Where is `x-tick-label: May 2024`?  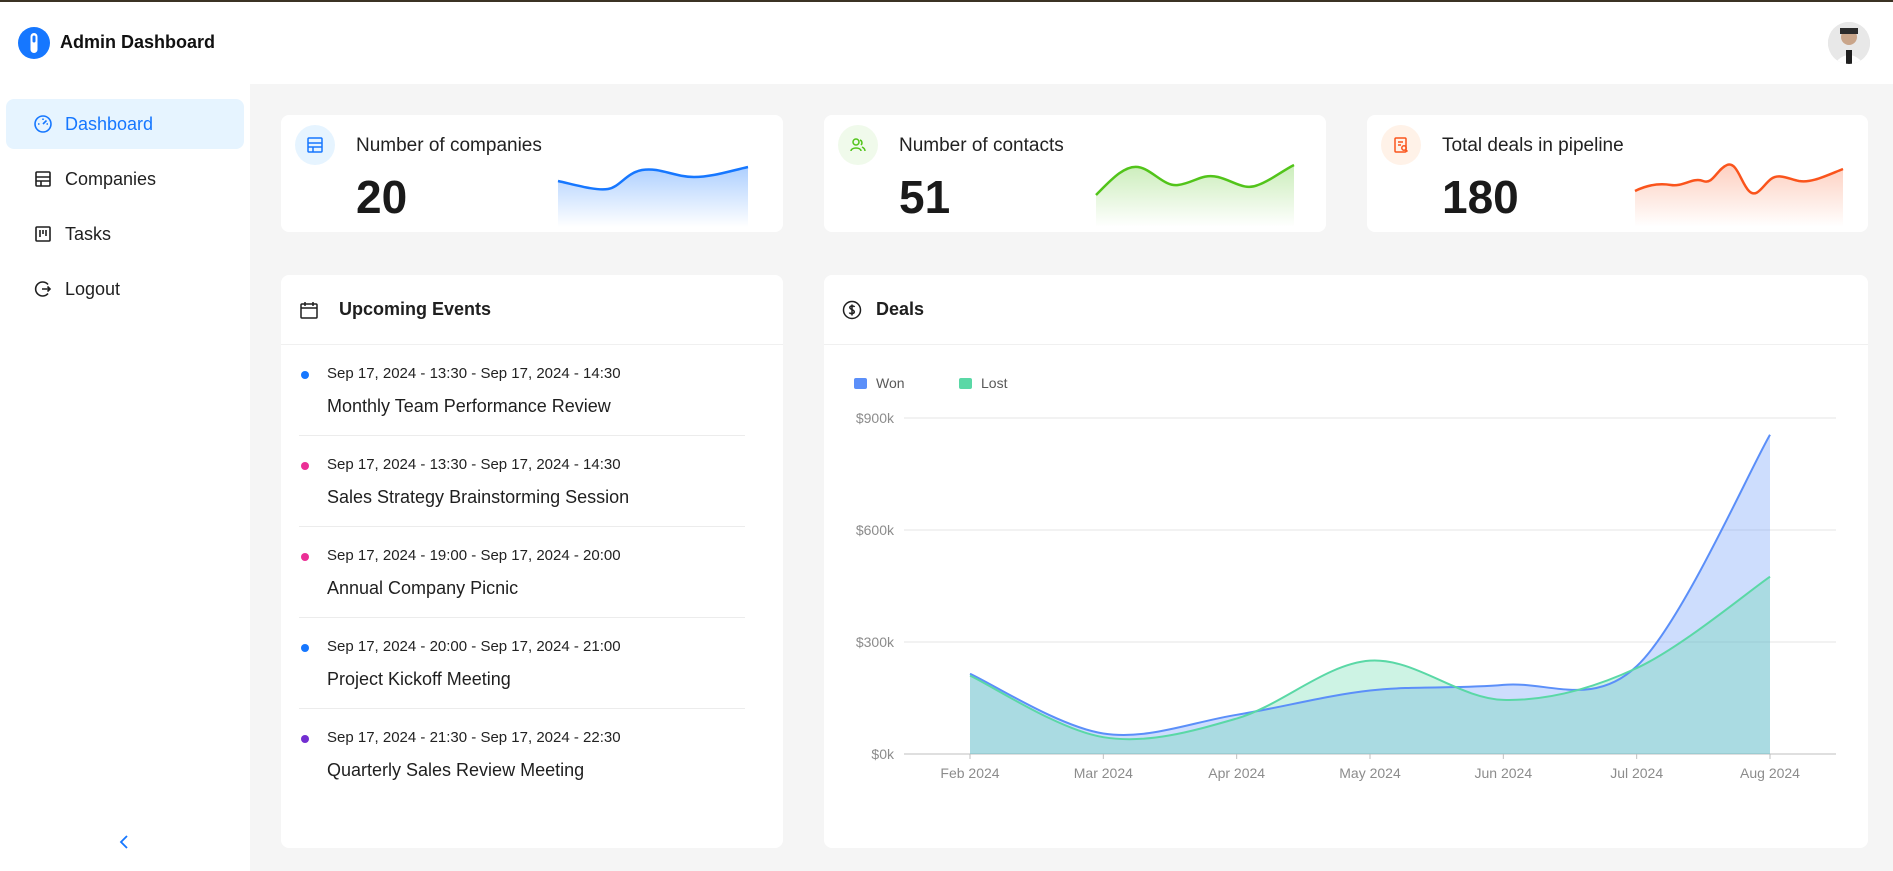 x-tick-label: May 2024 is located at coordinates (1370, 773).